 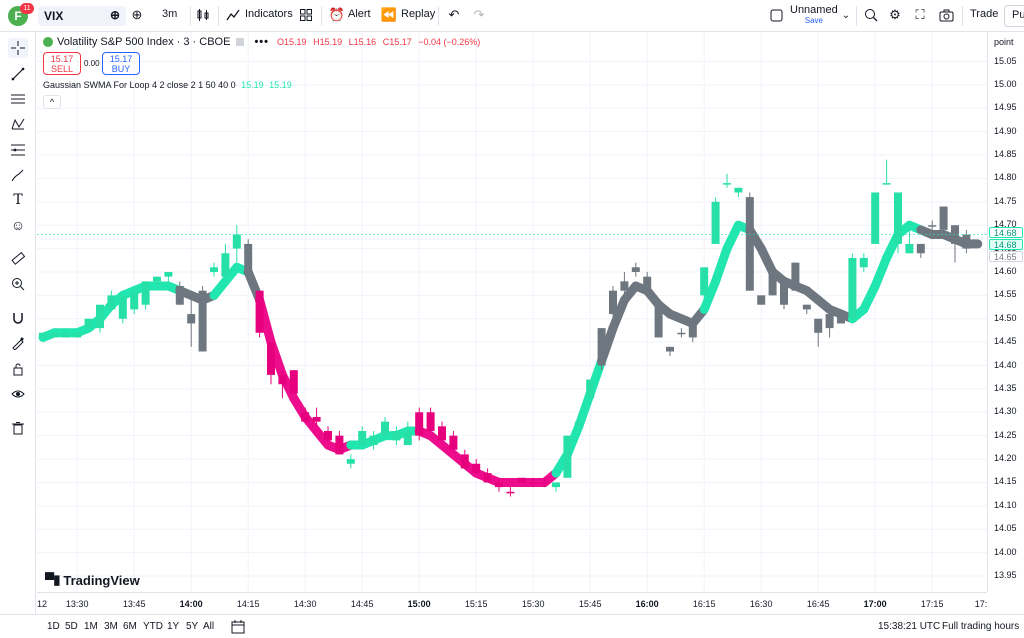 I want to click on magnet-icon, so click(x=18, y=318).